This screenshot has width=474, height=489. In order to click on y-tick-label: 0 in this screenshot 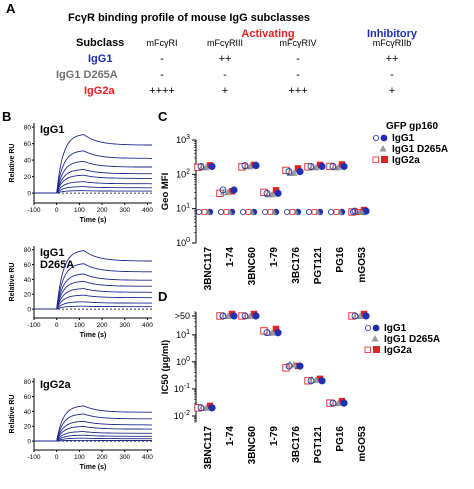, I will do `click(29, 194)`.